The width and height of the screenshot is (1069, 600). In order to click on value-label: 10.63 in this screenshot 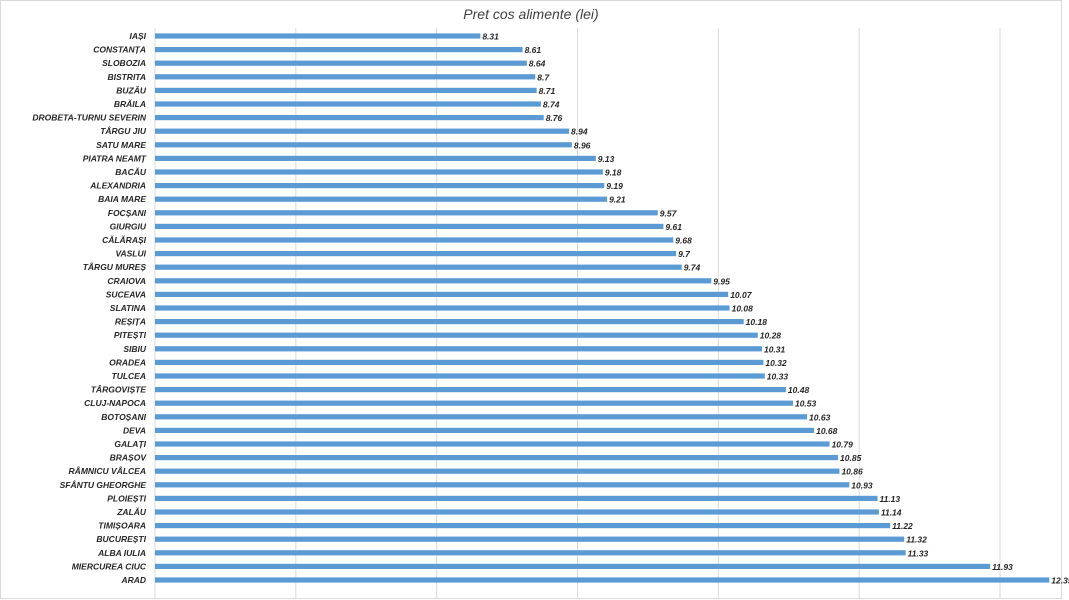, I will do `click(820, 417)`.